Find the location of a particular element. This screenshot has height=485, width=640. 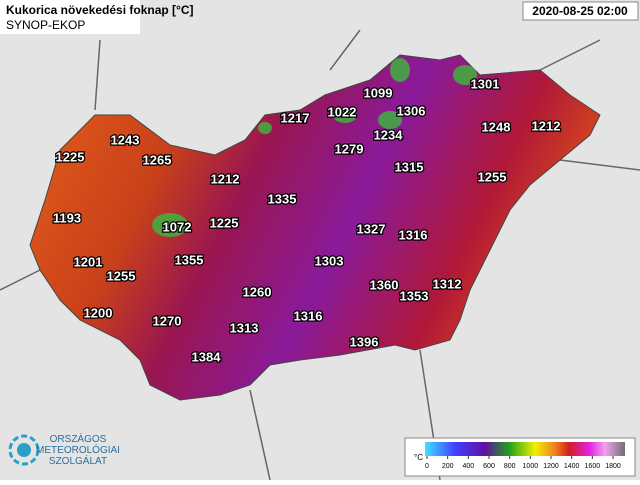

tick-label: 1800 is located at coordinates (613, 466).